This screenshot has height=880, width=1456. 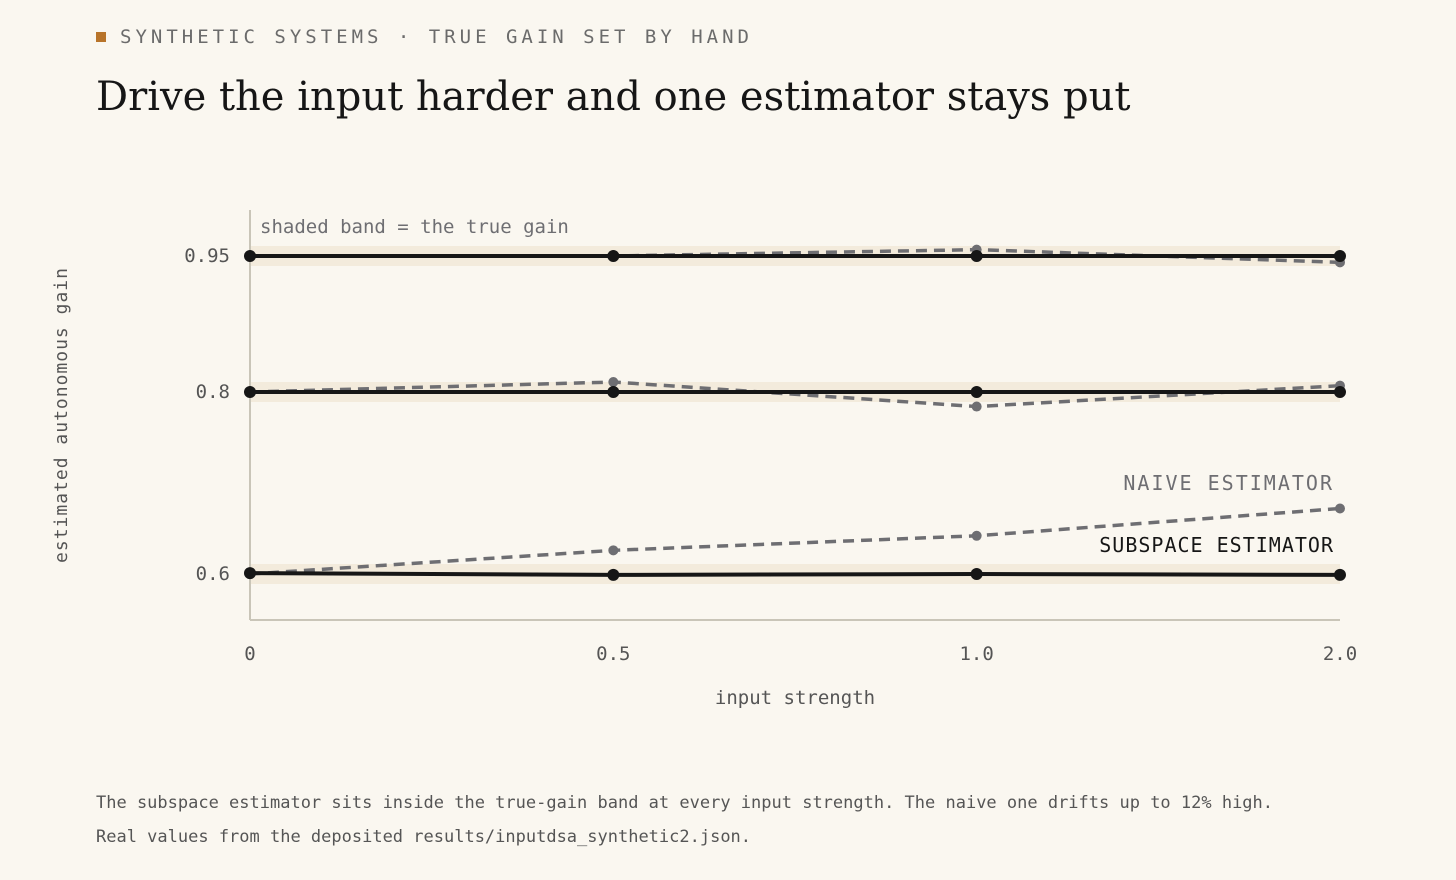 I want to click on x-tick-labels: 0 0.5 1.0 2.0, so click(x=800, y=654).